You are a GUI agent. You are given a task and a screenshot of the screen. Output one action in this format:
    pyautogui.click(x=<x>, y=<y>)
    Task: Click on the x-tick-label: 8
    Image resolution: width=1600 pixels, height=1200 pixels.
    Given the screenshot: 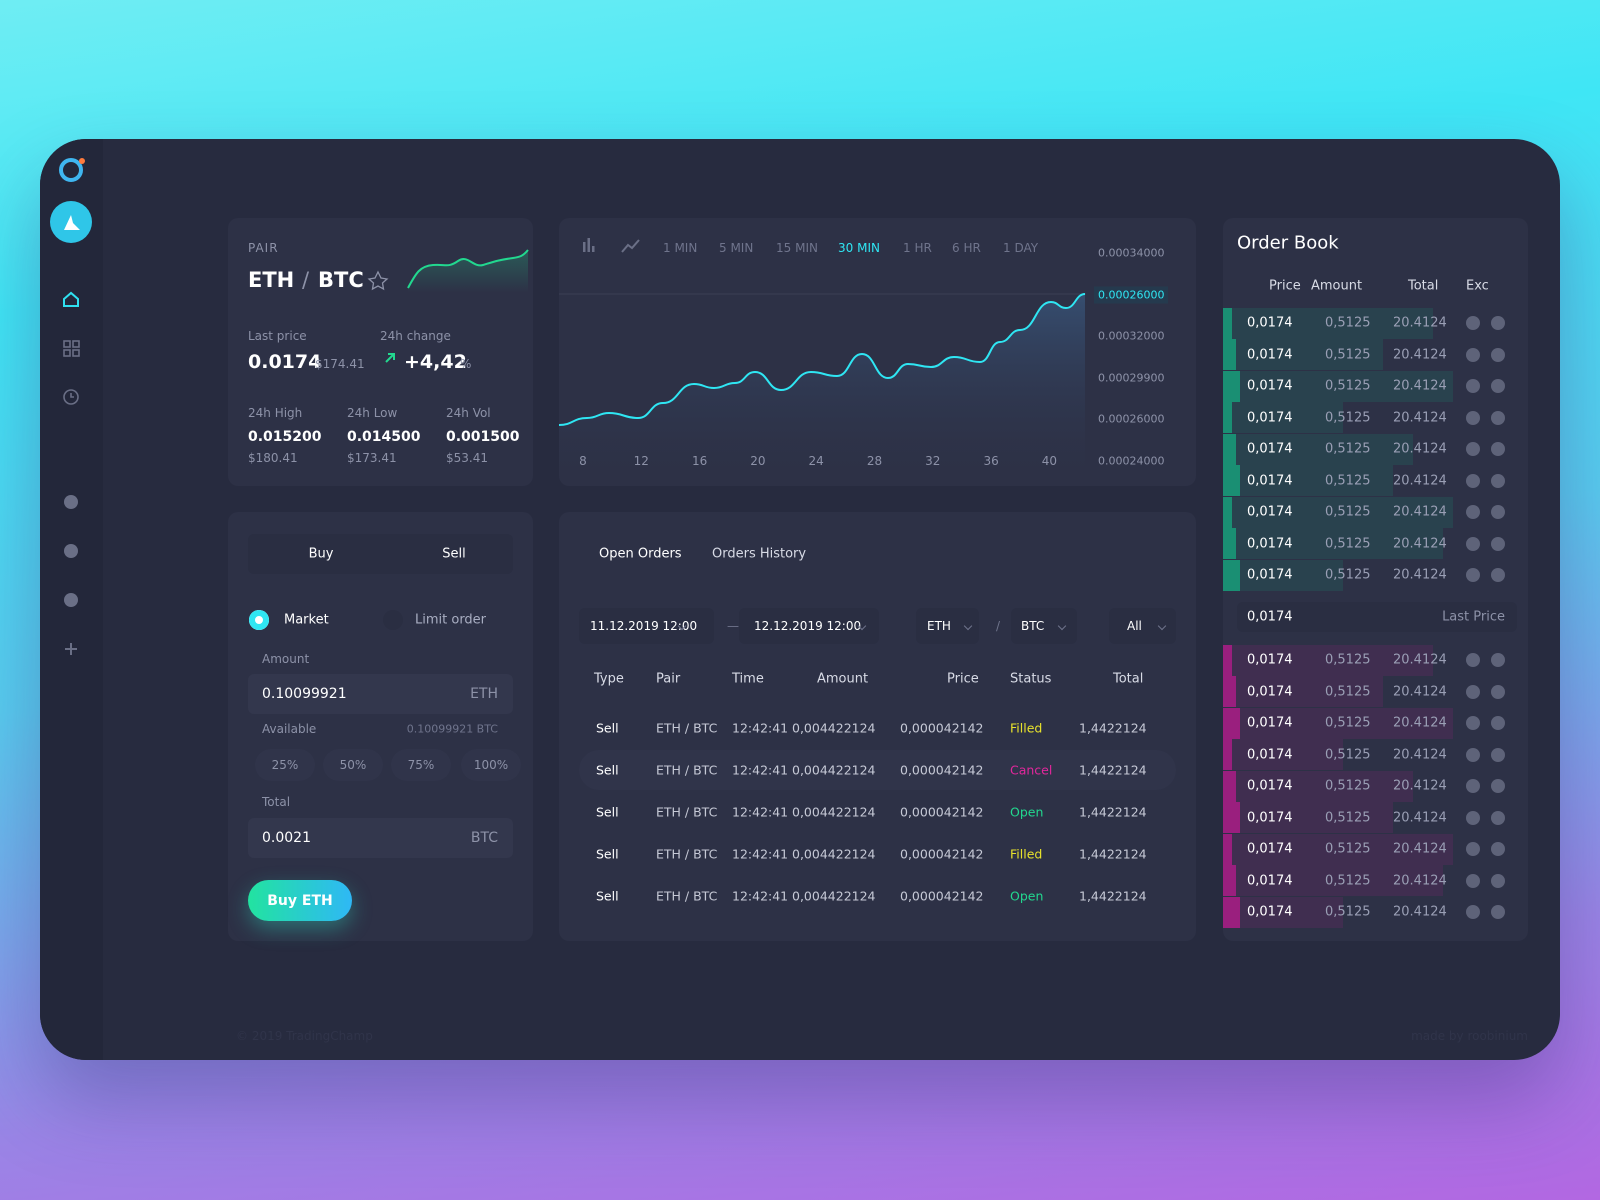 What is the action you would take?
    pyautogui.click(x=583, y=461)
    